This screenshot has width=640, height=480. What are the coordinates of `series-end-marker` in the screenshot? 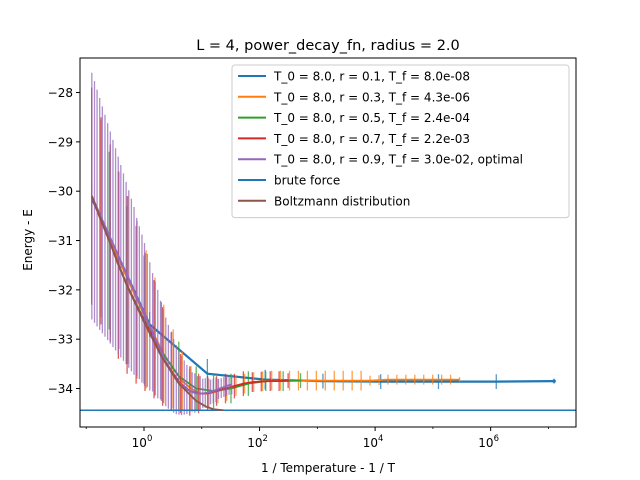 It's located at (554, 381).